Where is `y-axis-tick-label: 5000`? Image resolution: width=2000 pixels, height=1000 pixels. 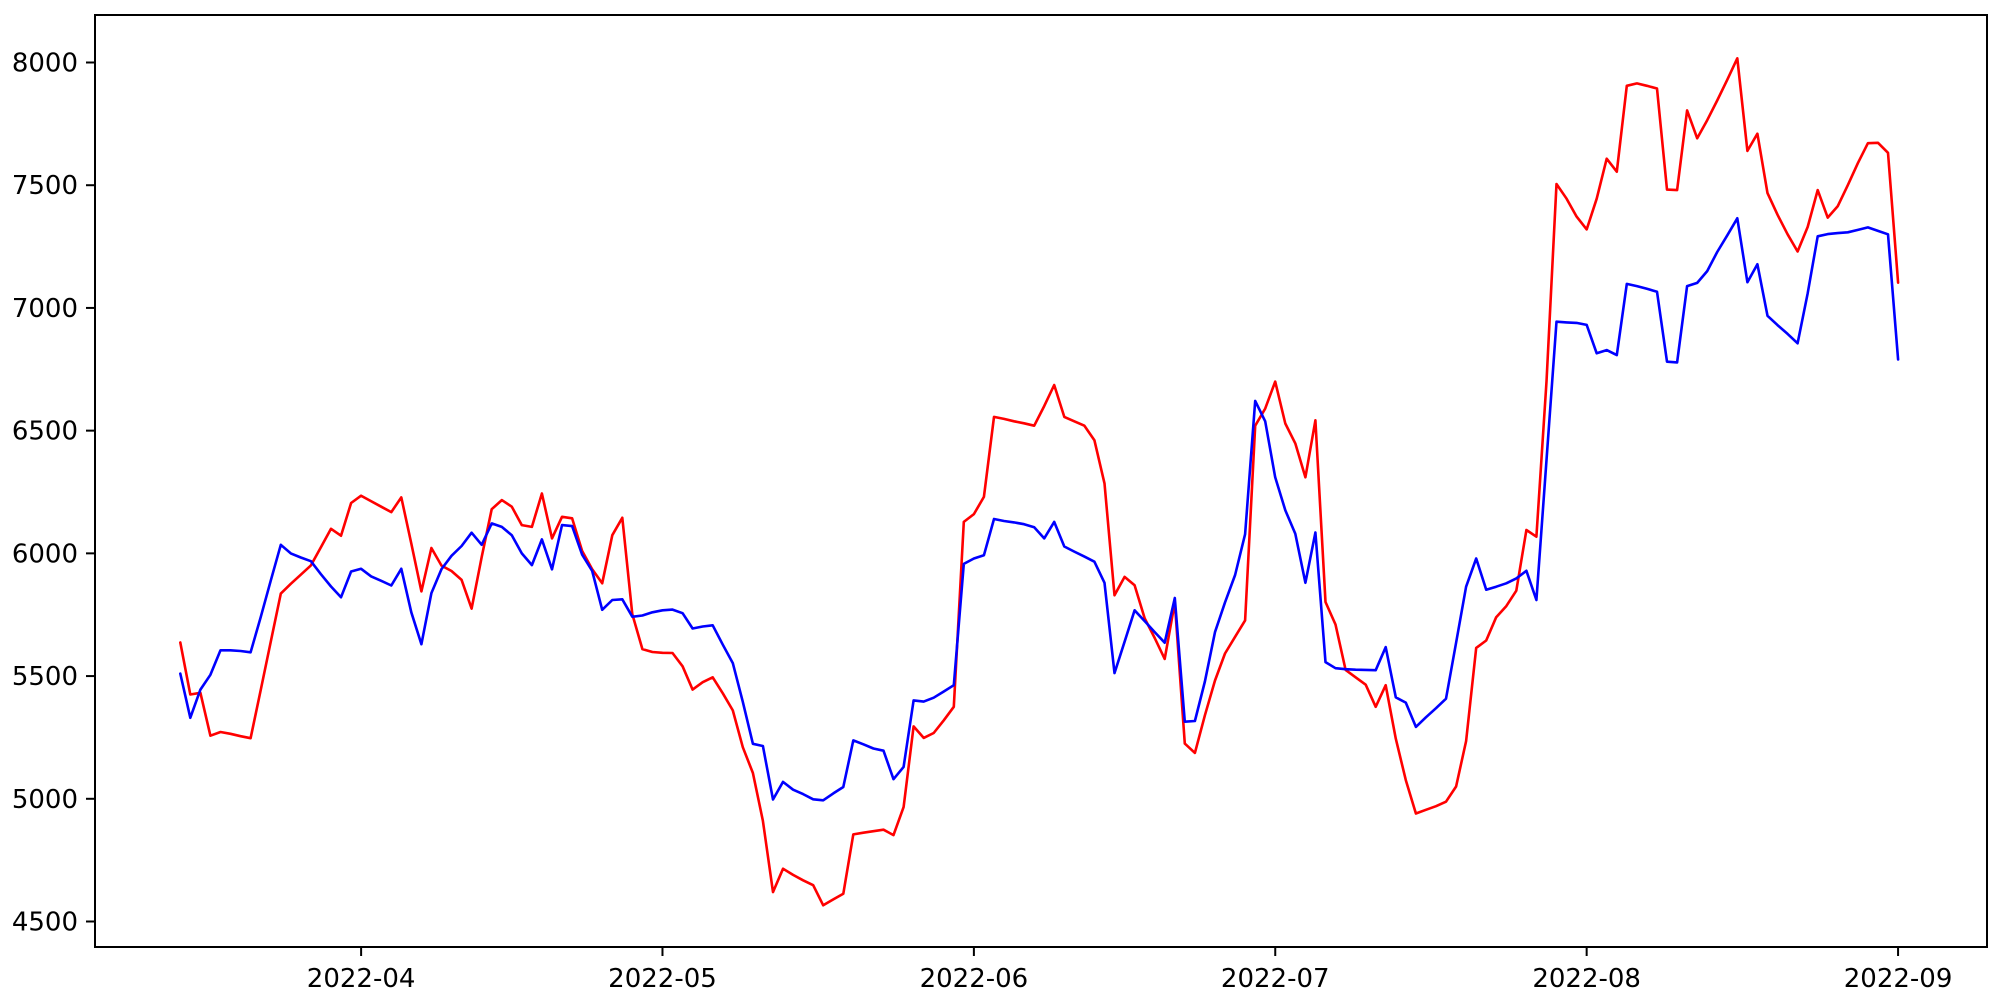
y-axis-tick-label: 5000 is located at coordinates (45, 800).